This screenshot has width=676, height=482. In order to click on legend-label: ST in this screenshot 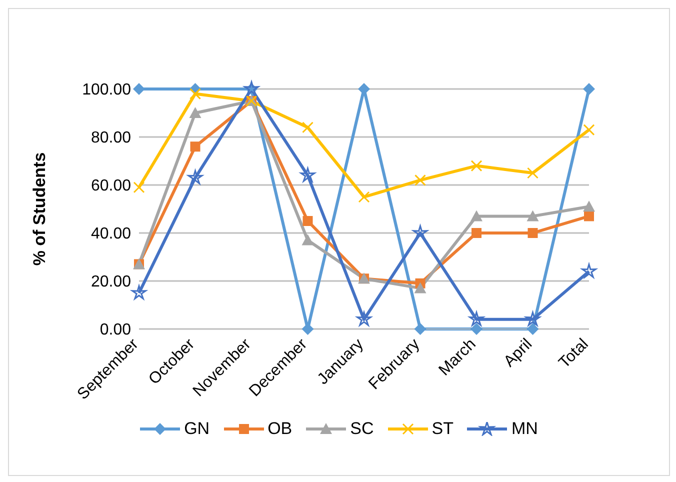, I will do `click(443, 429)`.